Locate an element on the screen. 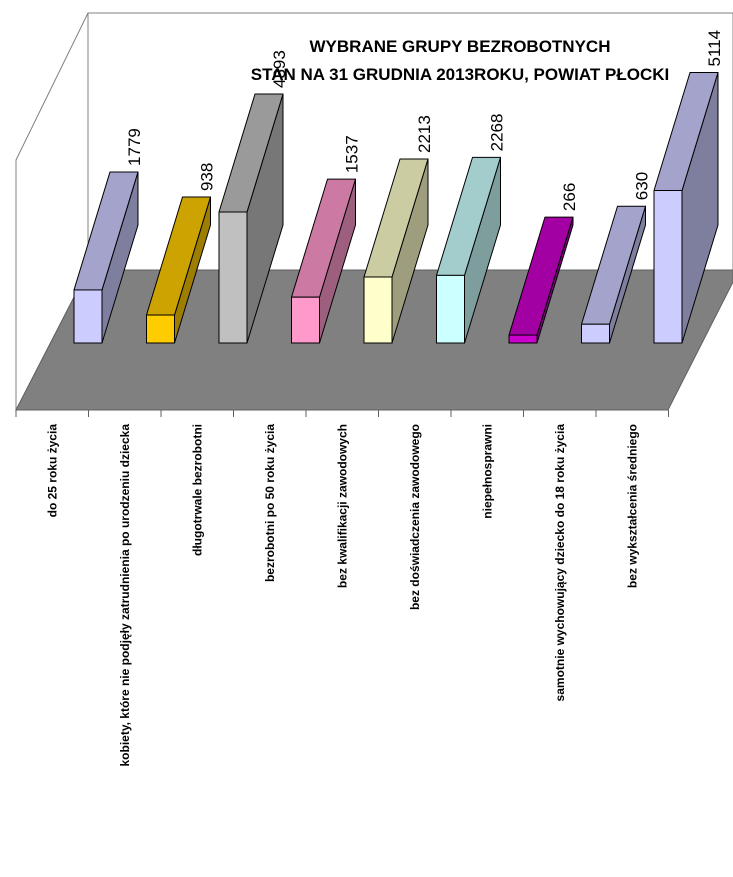  value-label-5: 2213 is located at coordinates (424, 134).